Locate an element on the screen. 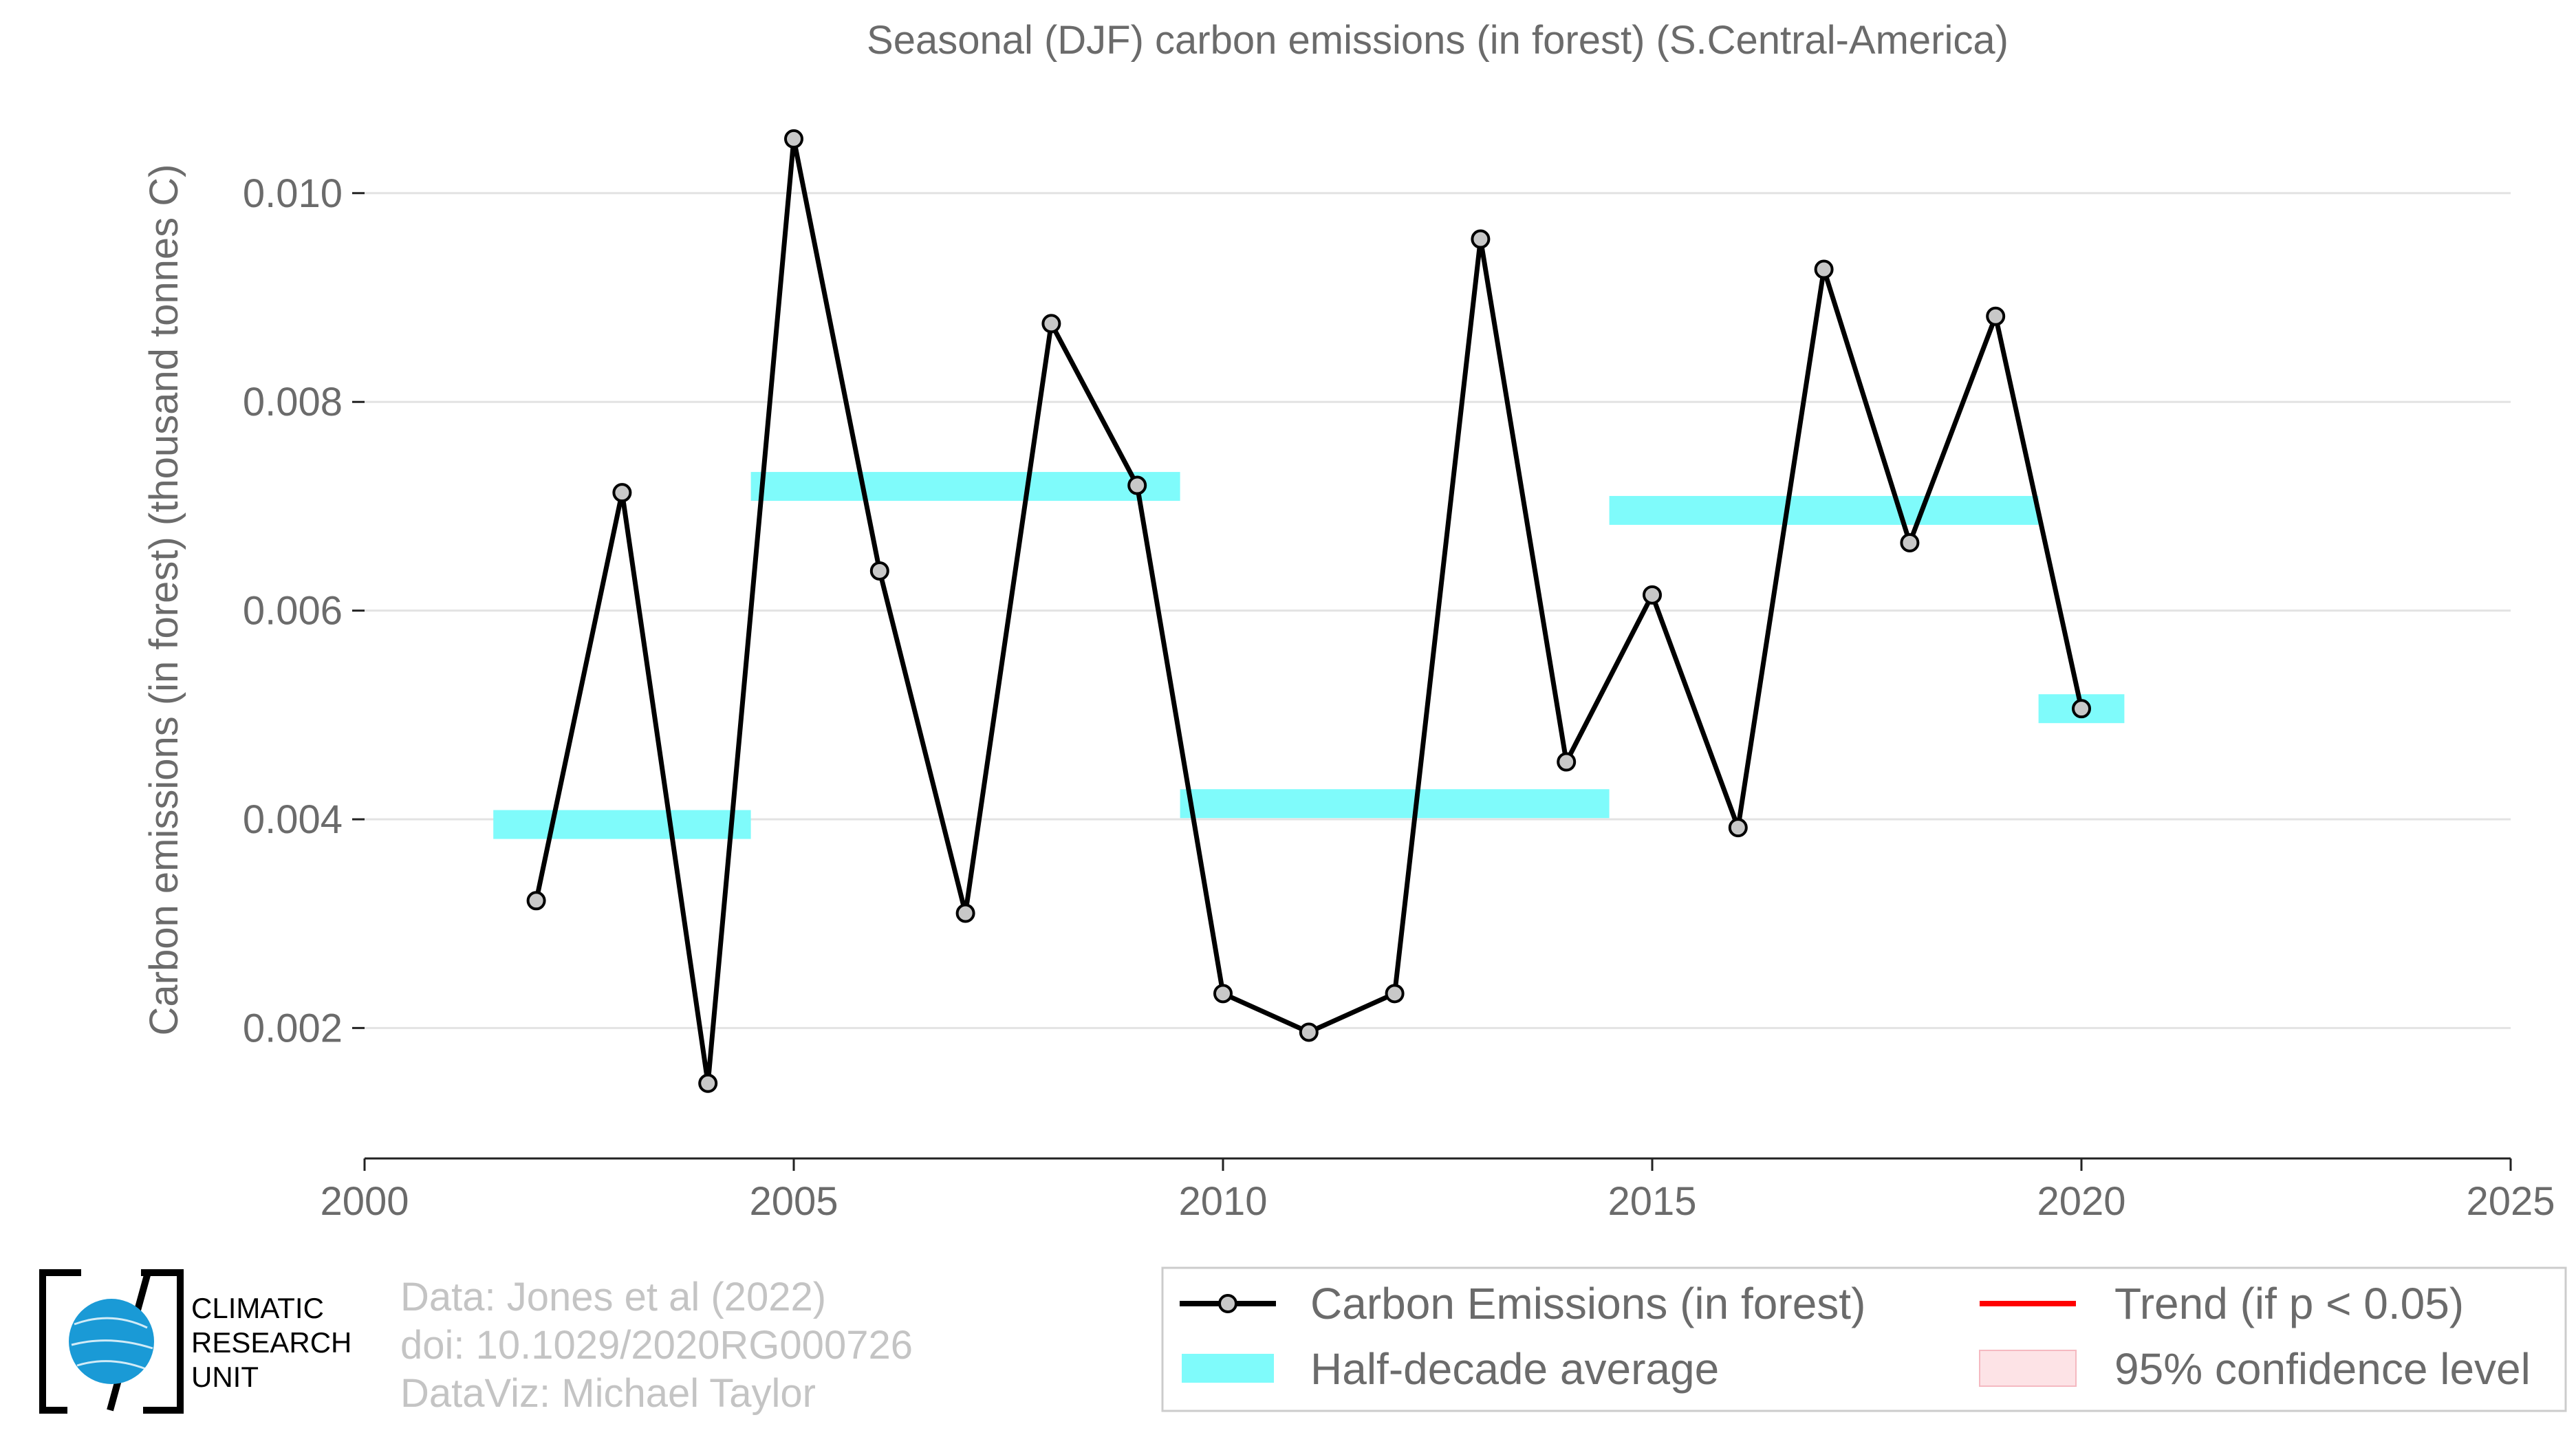 The width and height of the screenshot is (2576, 1446). legend-label-half-decade: Half-decade average is located at coordinates (1514, 1369).